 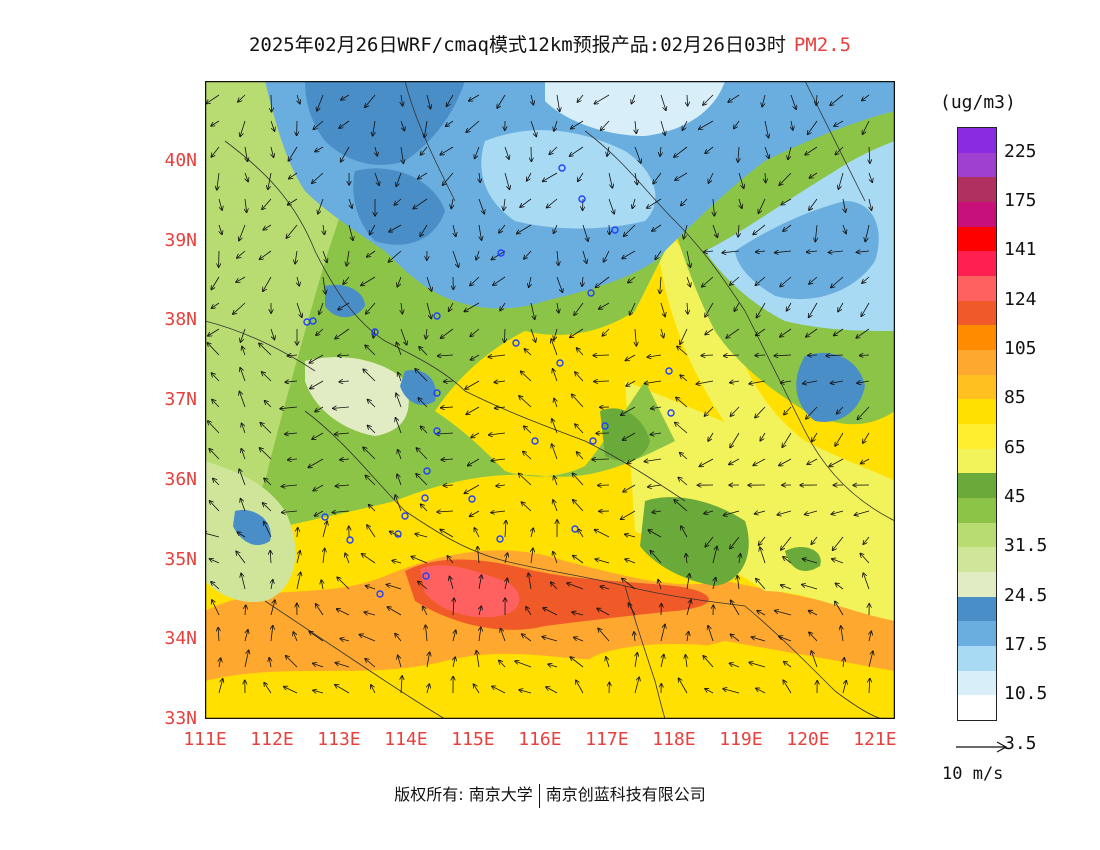 What do you see at coordinates (180, 559) in the screenshot?
I see `lat-tick-label: 35N` at bounding box center [180, 559].